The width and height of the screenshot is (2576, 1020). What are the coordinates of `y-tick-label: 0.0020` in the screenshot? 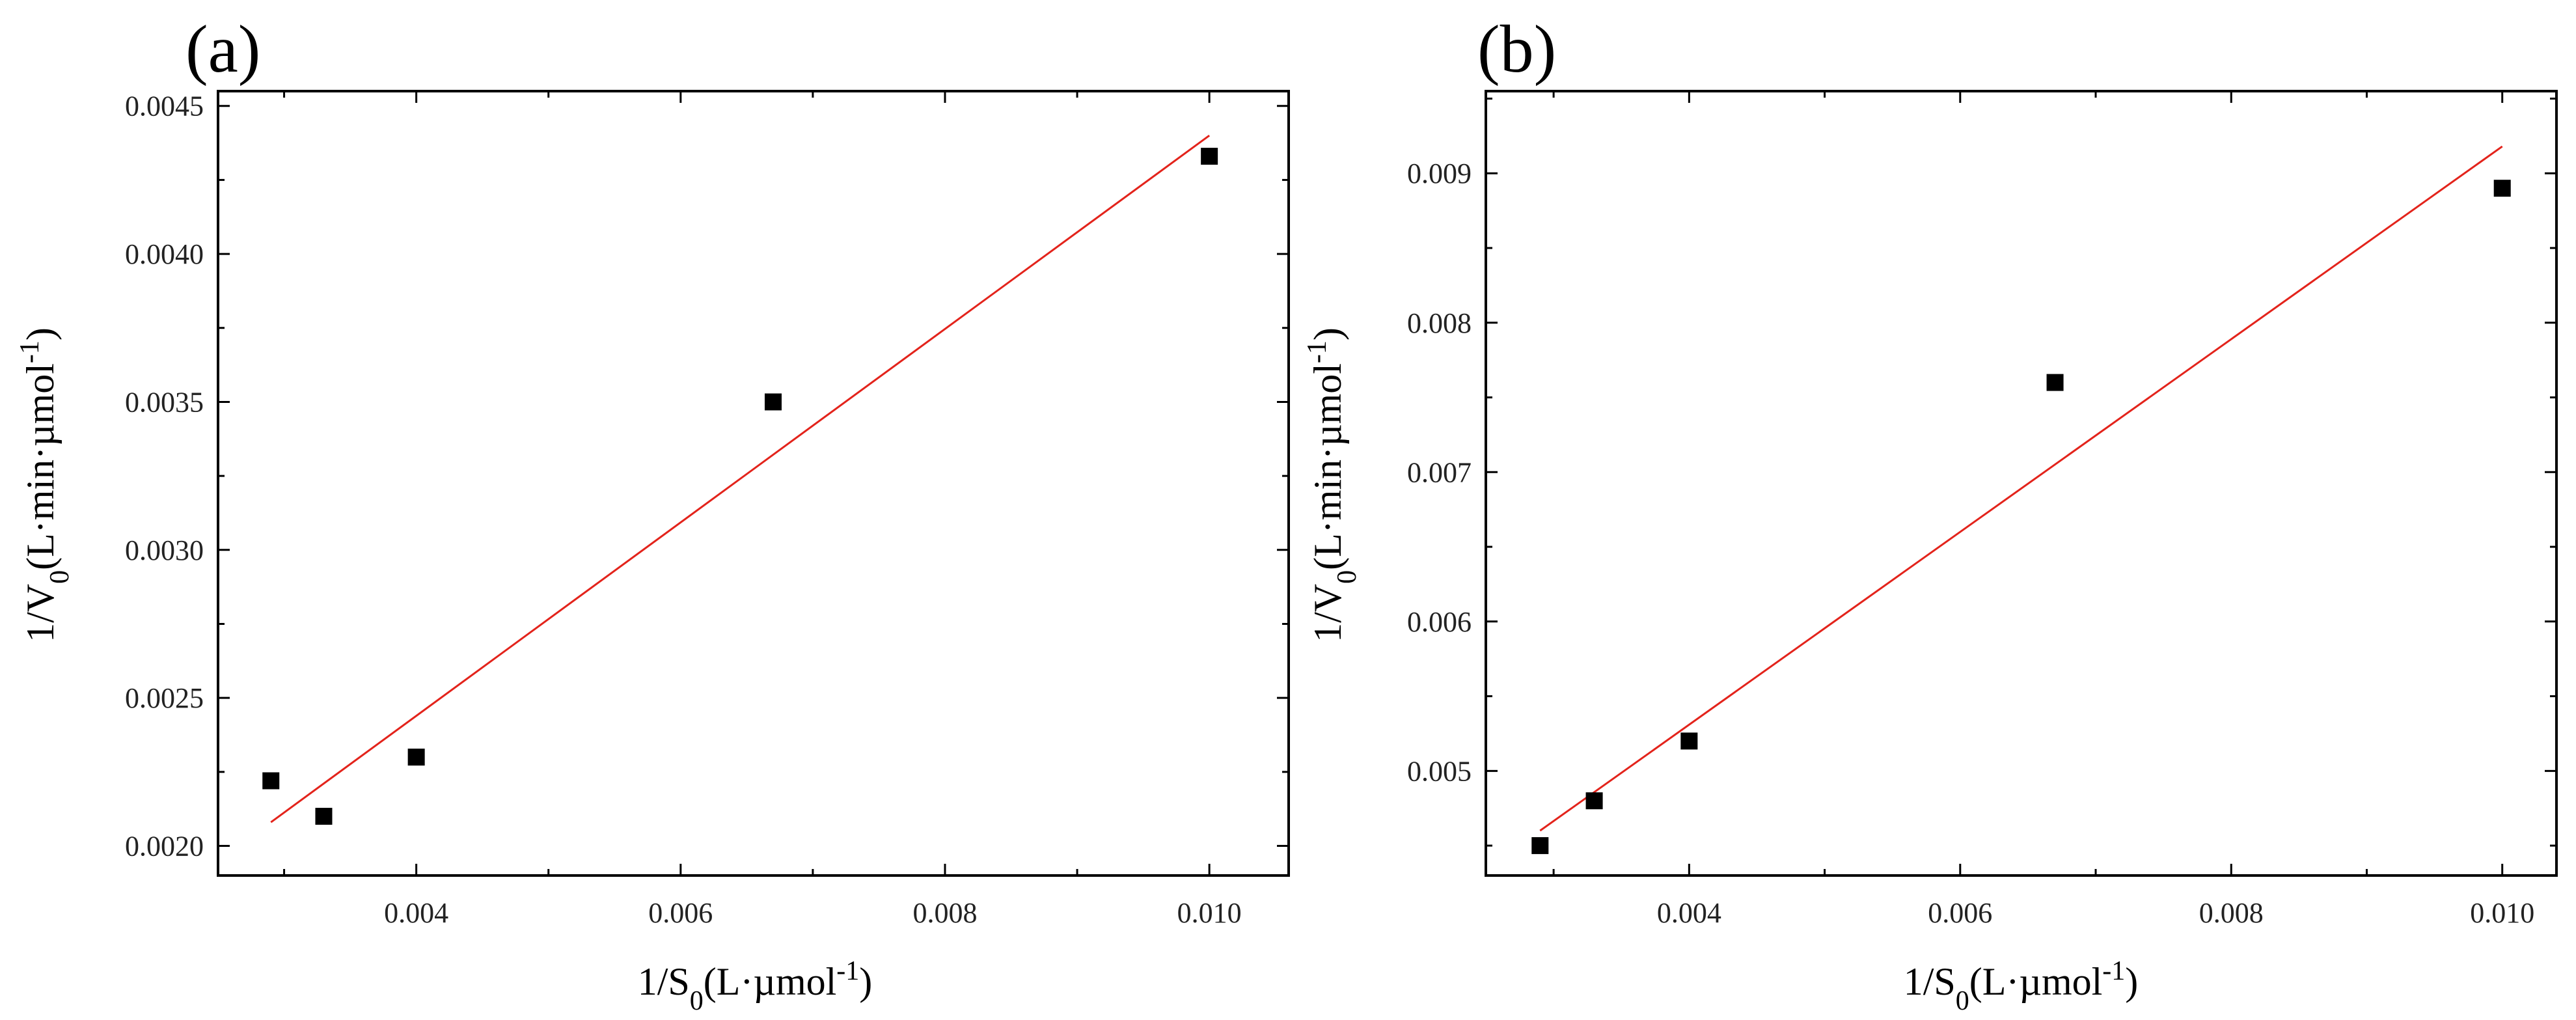 It's located at (165, 846).